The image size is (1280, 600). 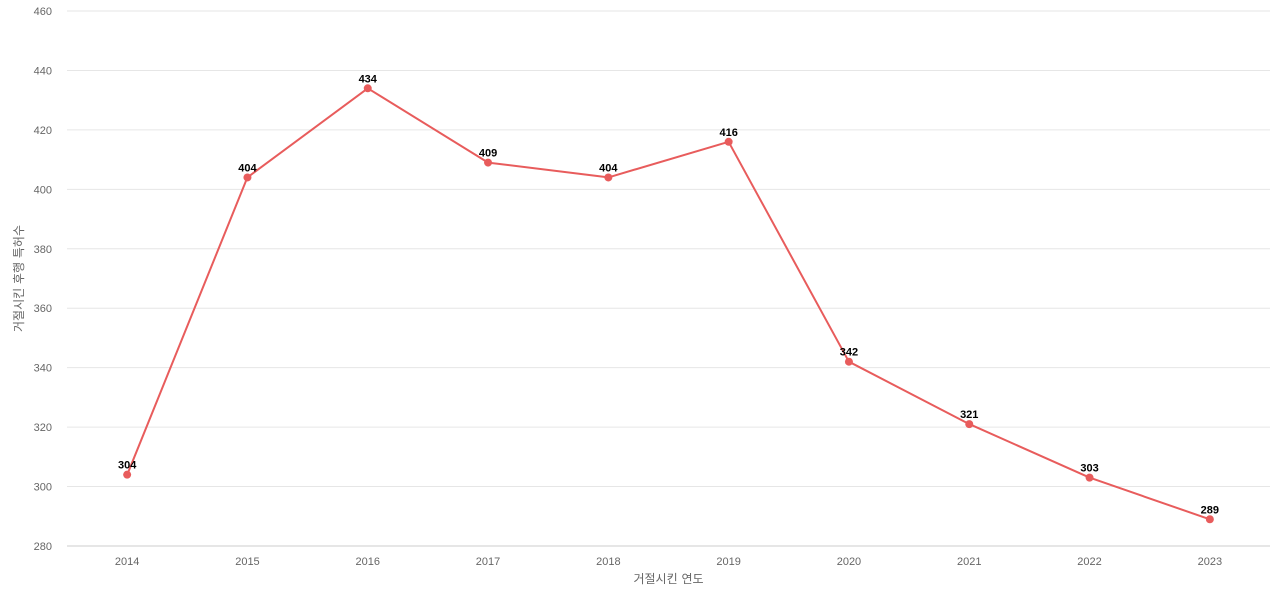 I want to click on y-tick-label: 360, so click(x=43, y=309).